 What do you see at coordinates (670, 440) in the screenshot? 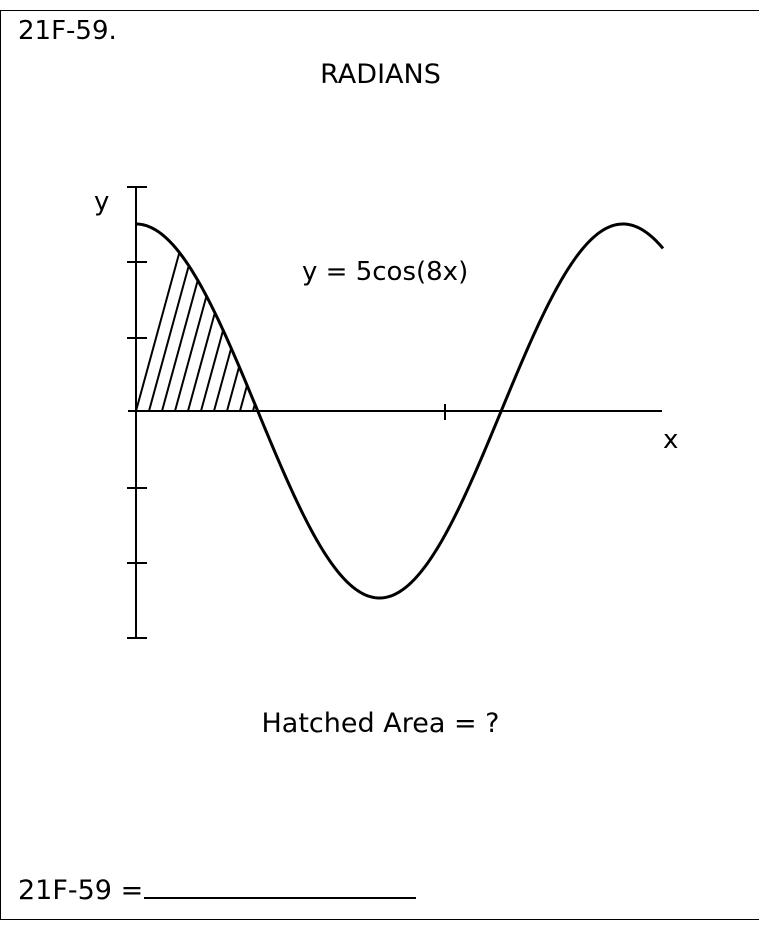
I see `x-axis-label: x` at bounding box center [670, 440].